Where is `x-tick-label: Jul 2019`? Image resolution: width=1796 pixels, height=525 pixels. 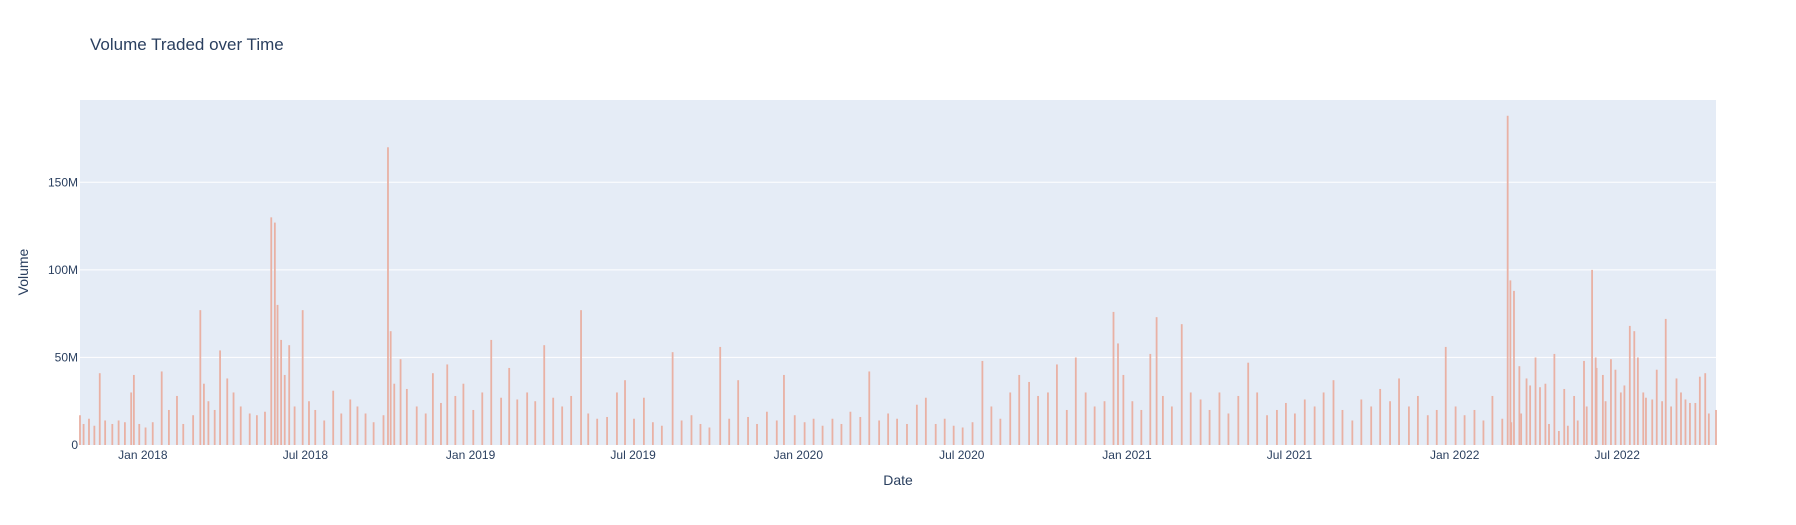
x-tick-label: Jul 2019 is located at coordinates (633, 455).